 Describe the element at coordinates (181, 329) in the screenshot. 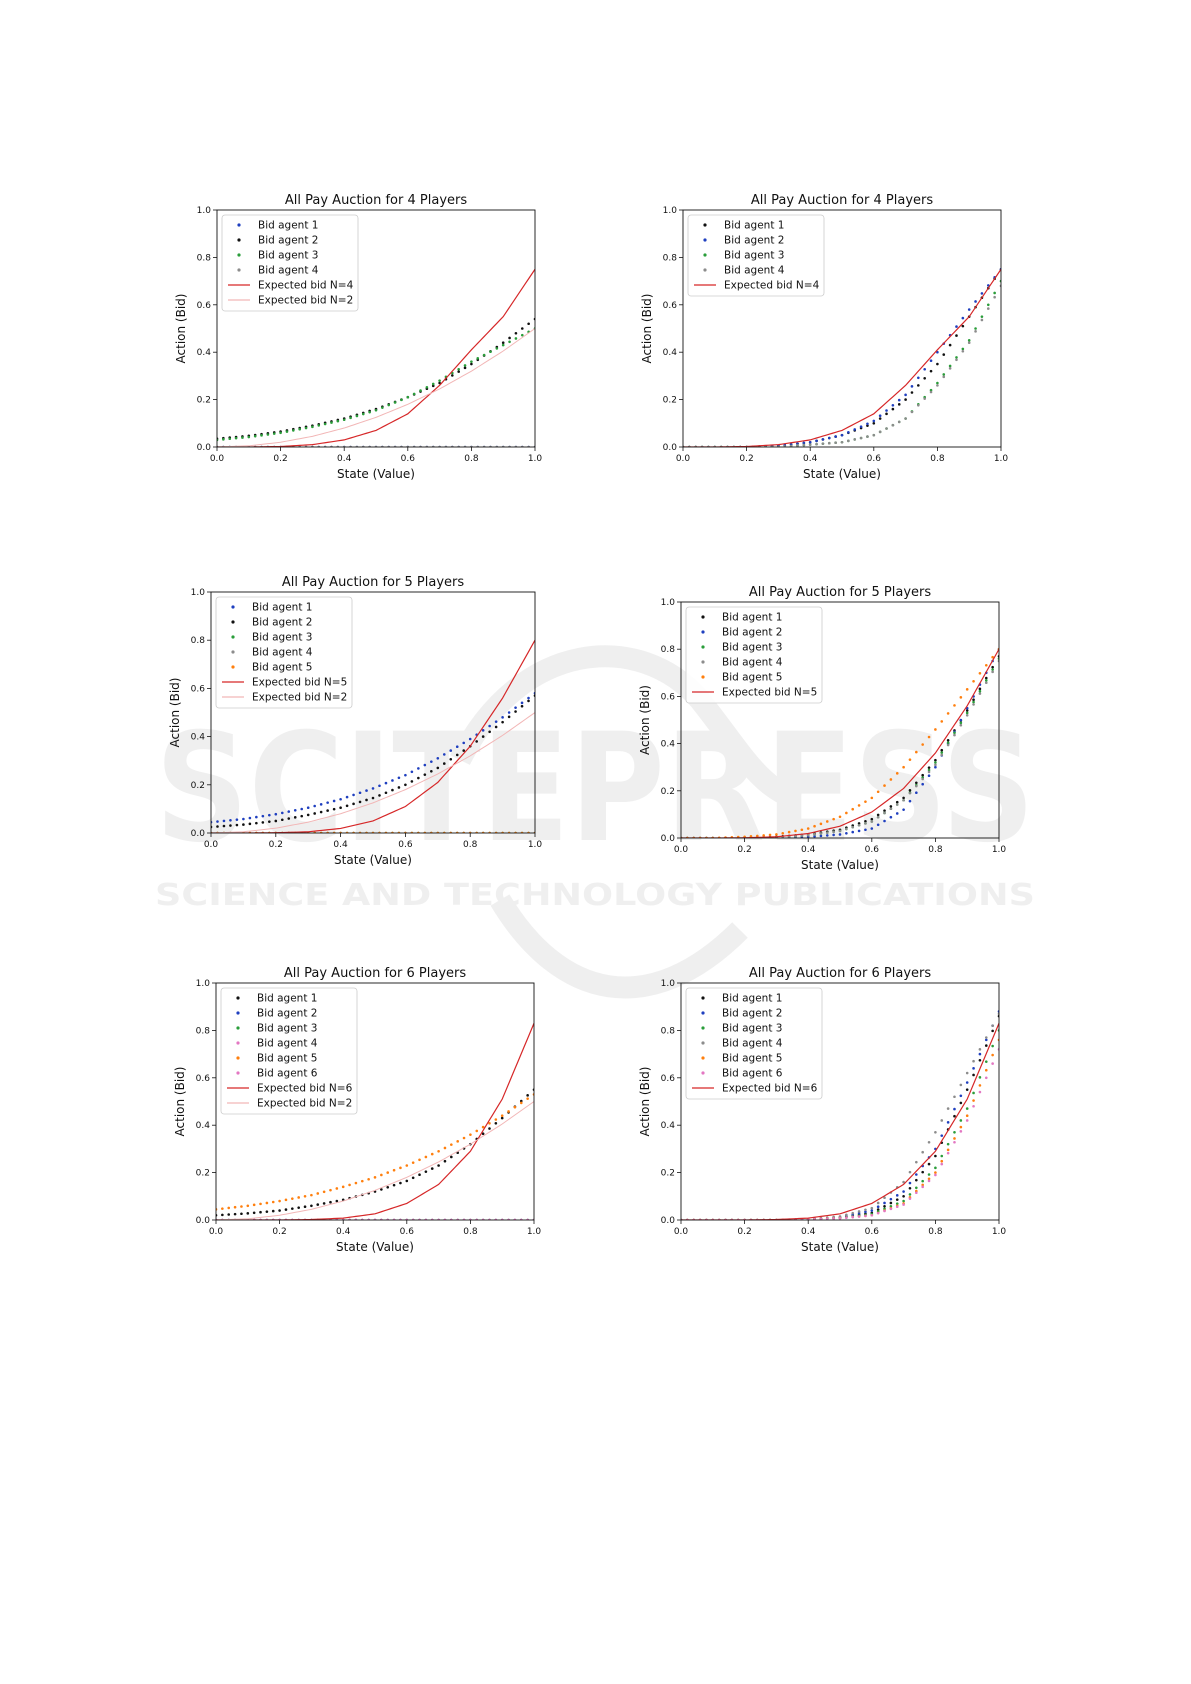

I see `y-axis-label: Action (Bid)` at that location.